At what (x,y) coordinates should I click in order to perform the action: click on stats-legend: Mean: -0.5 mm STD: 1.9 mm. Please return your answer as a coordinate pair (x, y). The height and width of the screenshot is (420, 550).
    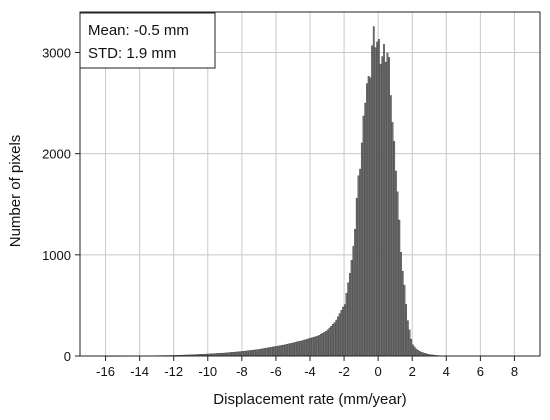
    Looking at the image, I should click on (147, 40).